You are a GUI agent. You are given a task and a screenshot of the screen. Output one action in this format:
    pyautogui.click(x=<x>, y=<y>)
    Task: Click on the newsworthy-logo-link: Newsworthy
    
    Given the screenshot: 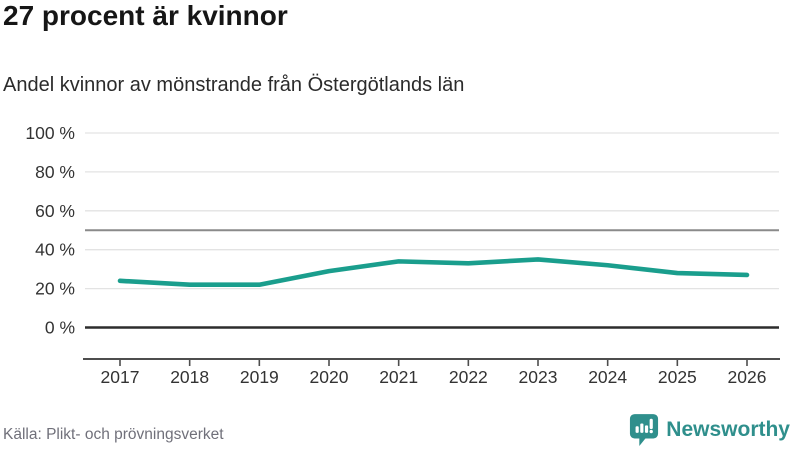 What is the action you would take?
    pyautogui.click(x=709, y=430)
    